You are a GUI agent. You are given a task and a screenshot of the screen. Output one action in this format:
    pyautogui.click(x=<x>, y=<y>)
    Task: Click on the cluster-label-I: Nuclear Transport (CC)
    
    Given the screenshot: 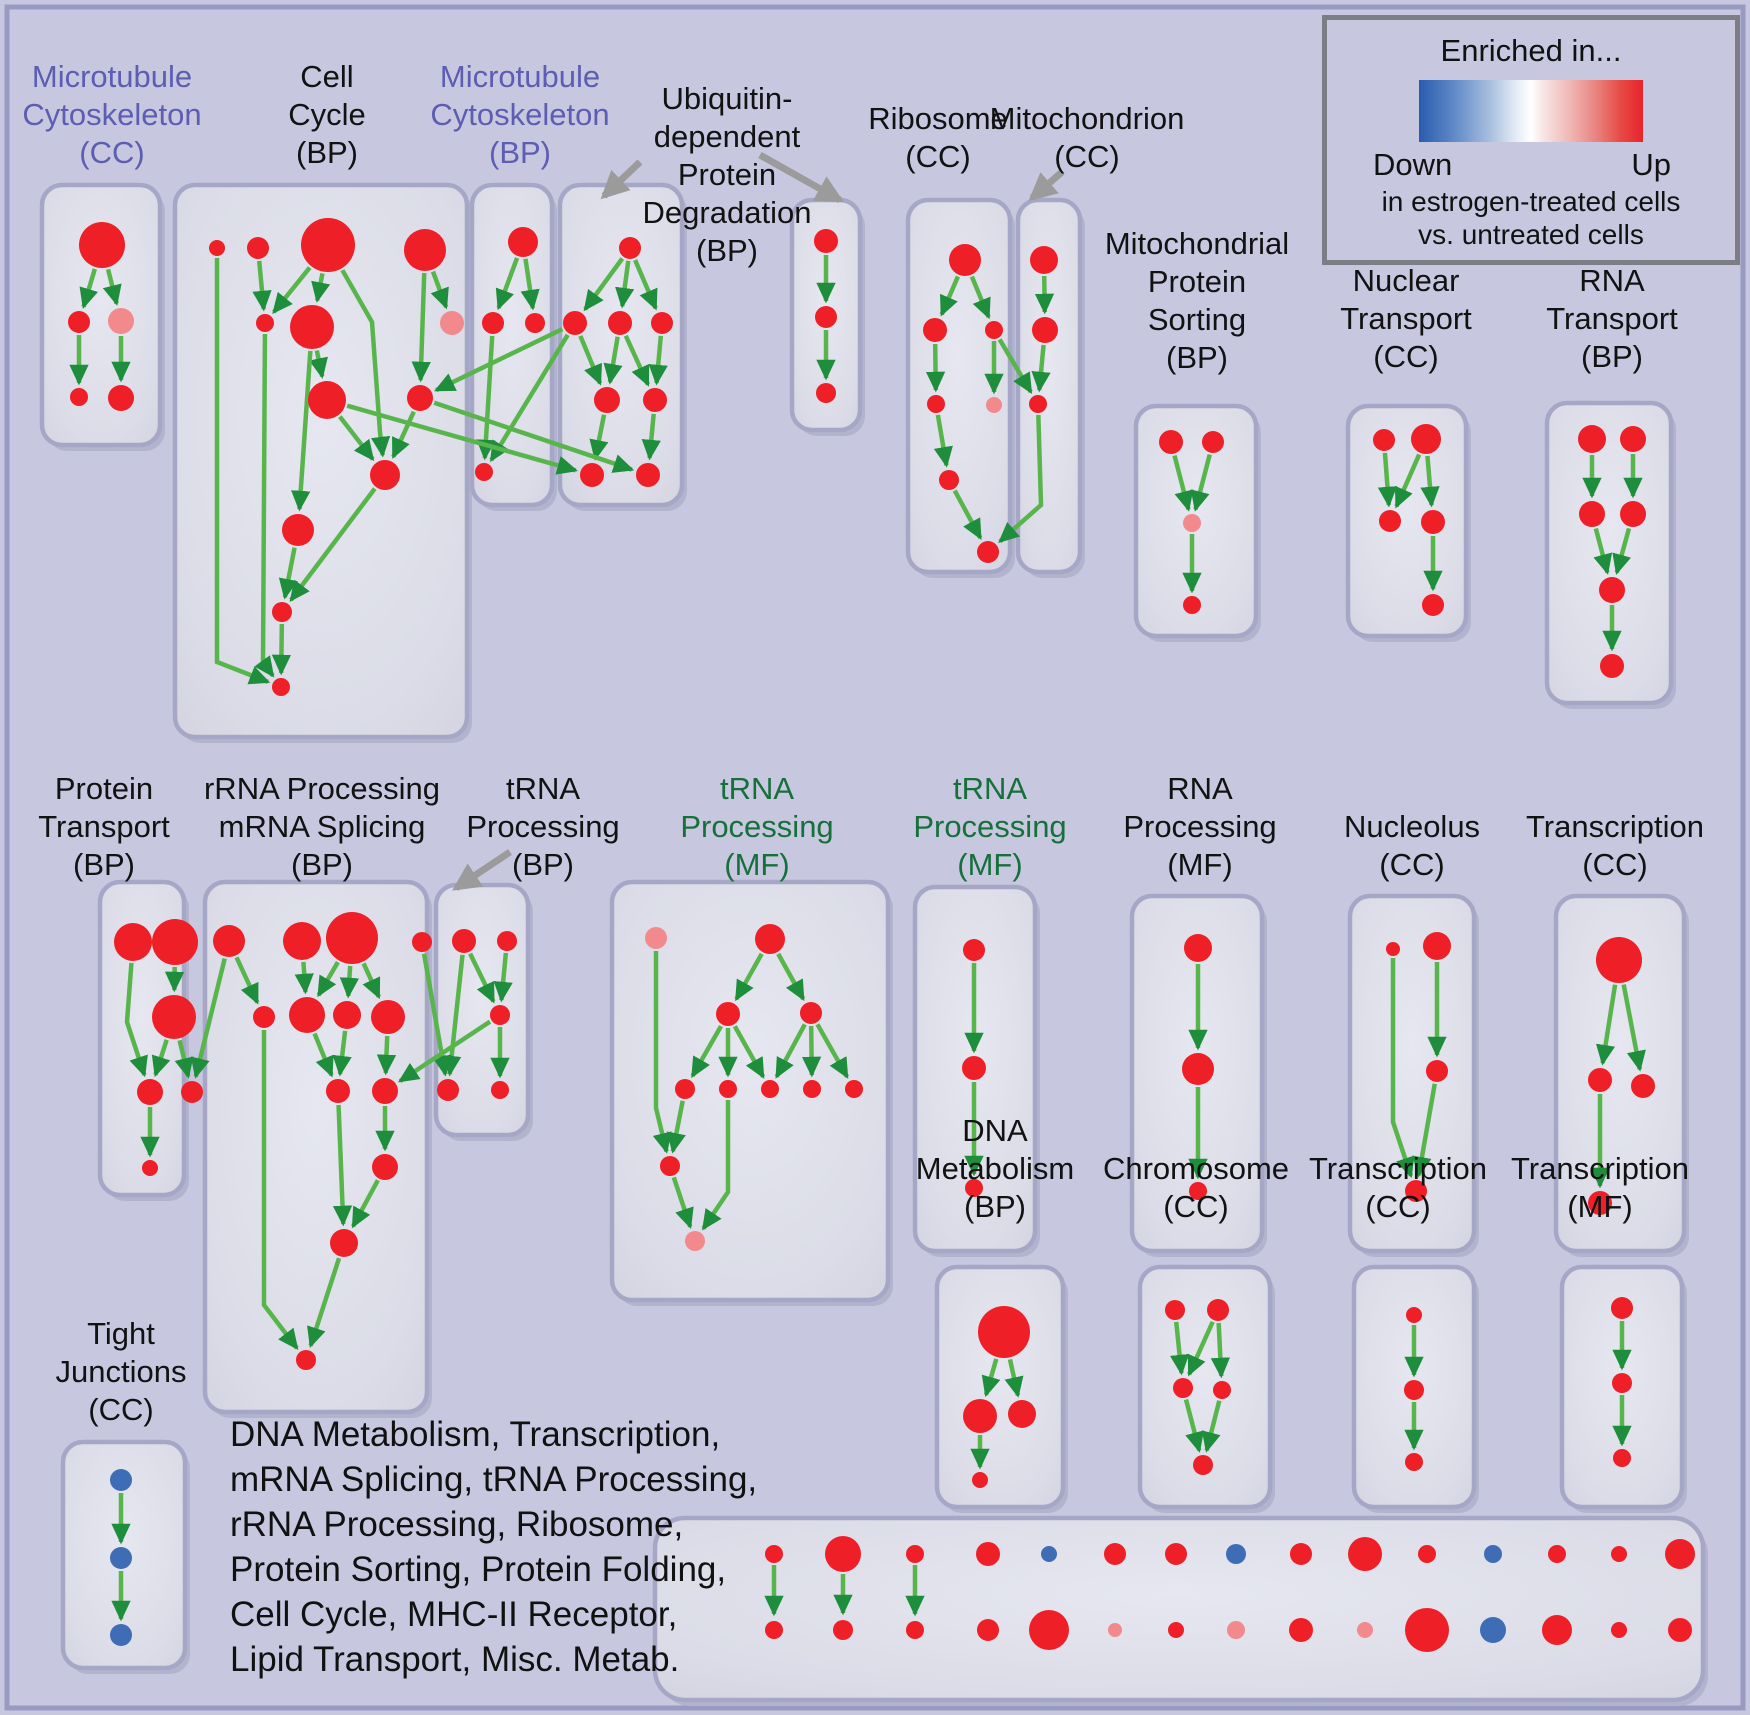 What is the action you would take?
    pyautogui.click(x=1406, y=318)
    